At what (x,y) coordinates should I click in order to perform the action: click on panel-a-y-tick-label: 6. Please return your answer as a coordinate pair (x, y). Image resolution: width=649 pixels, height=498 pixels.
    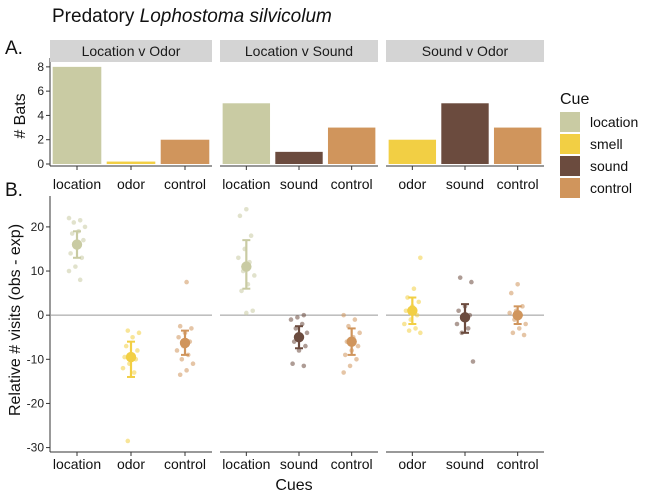
    Looking at the image, I should click on (40, 91).